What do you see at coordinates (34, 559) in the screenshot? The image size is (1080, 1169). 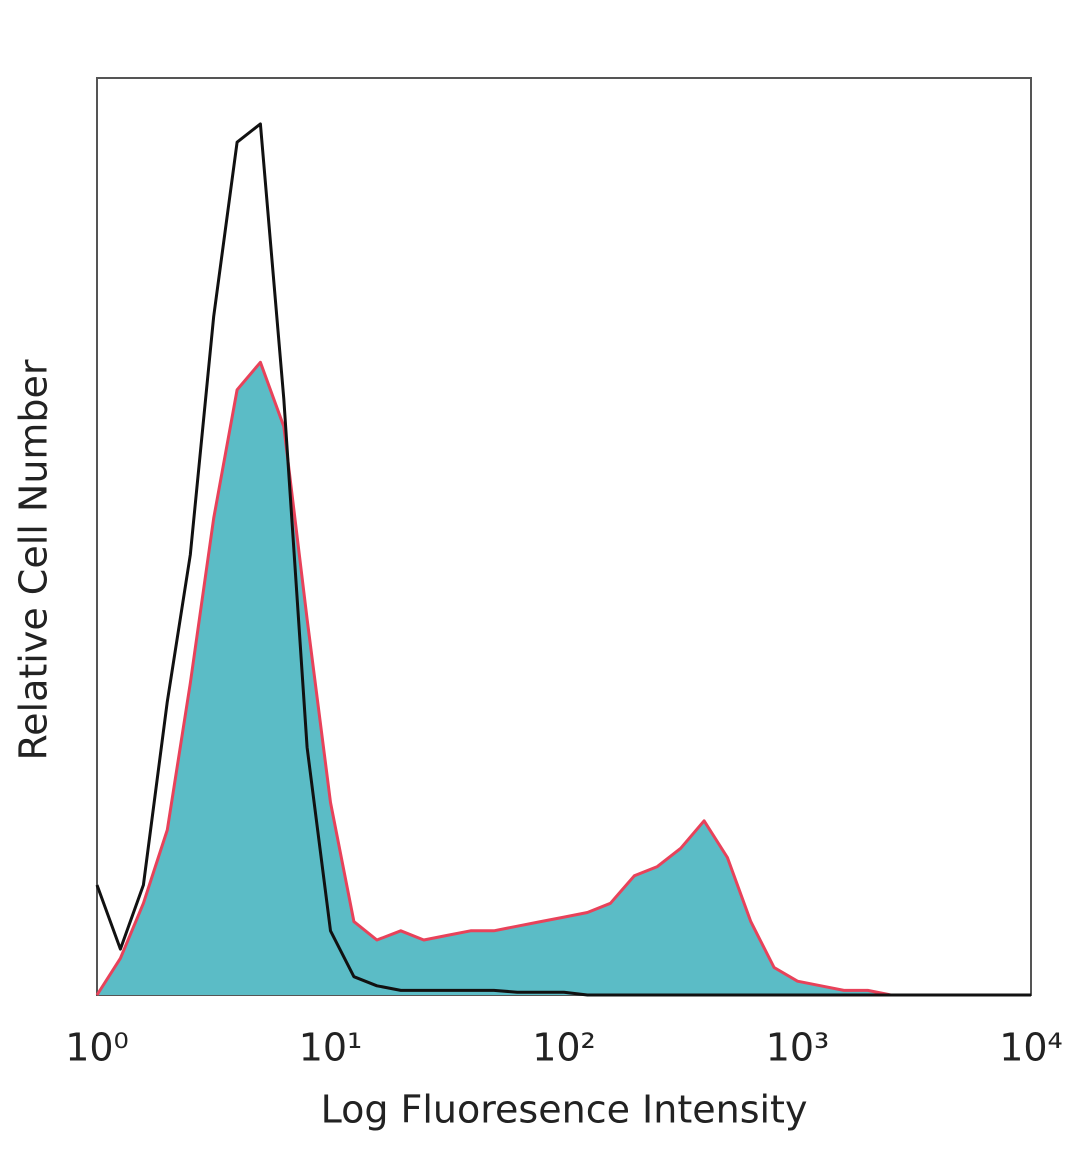 I see `y-axis-label: Relative Cell Number` at bounding box center [34, 559].